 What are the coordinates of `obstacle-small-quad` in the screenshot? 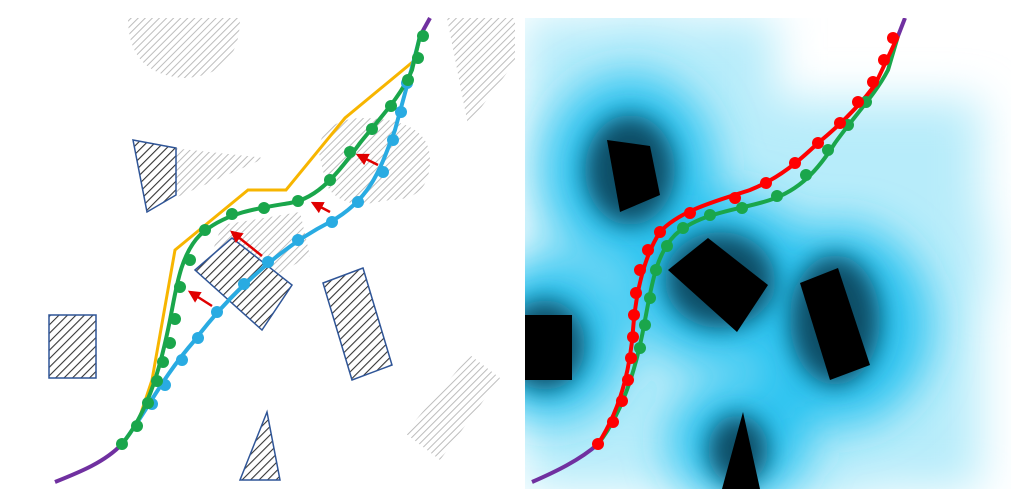 It's located at (154, 176).